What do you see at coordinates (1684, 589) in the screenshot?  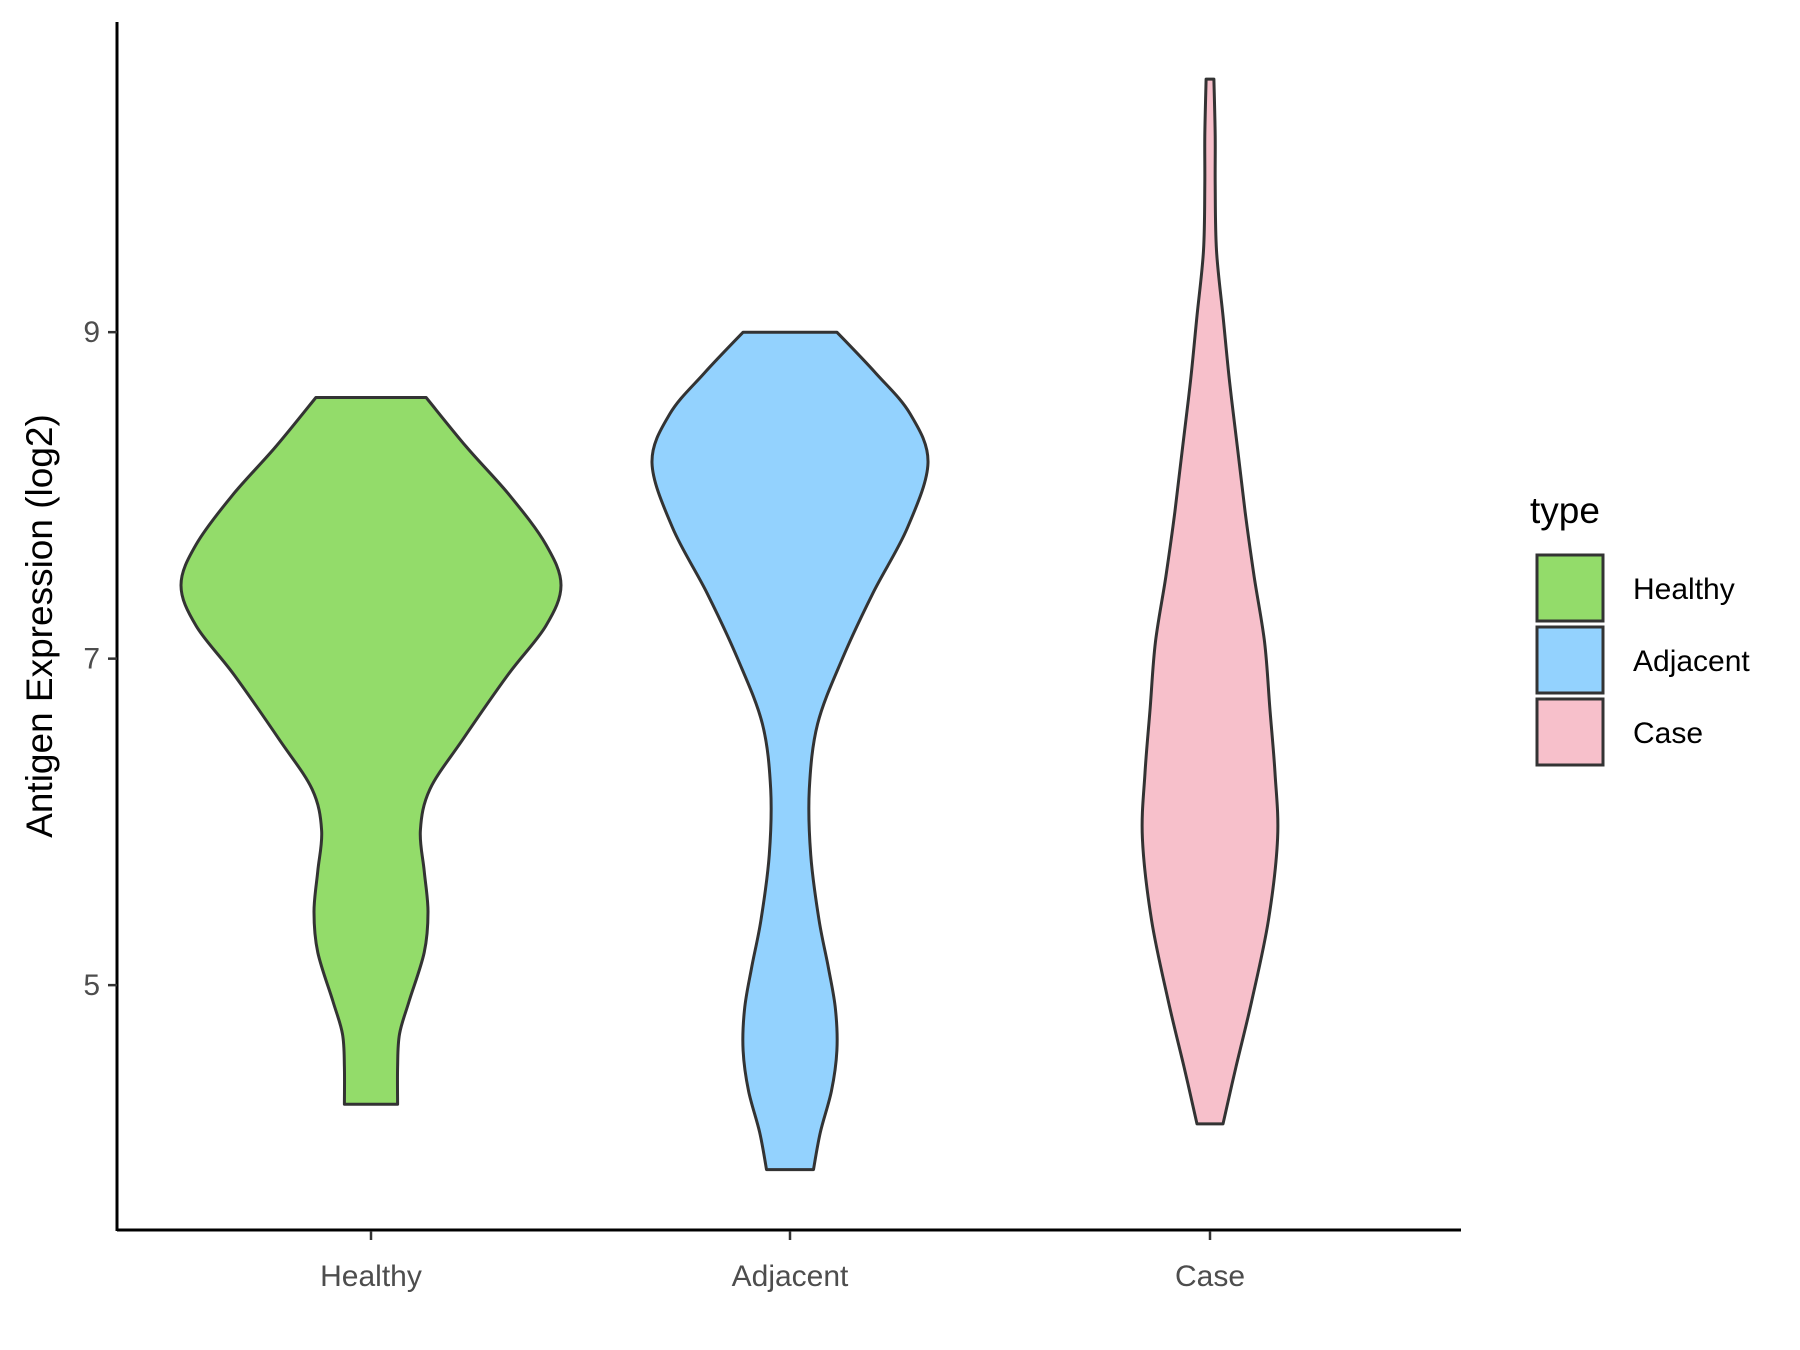 I see `legend-label-healthy: Healthy` at bounding box center [1684, 589].